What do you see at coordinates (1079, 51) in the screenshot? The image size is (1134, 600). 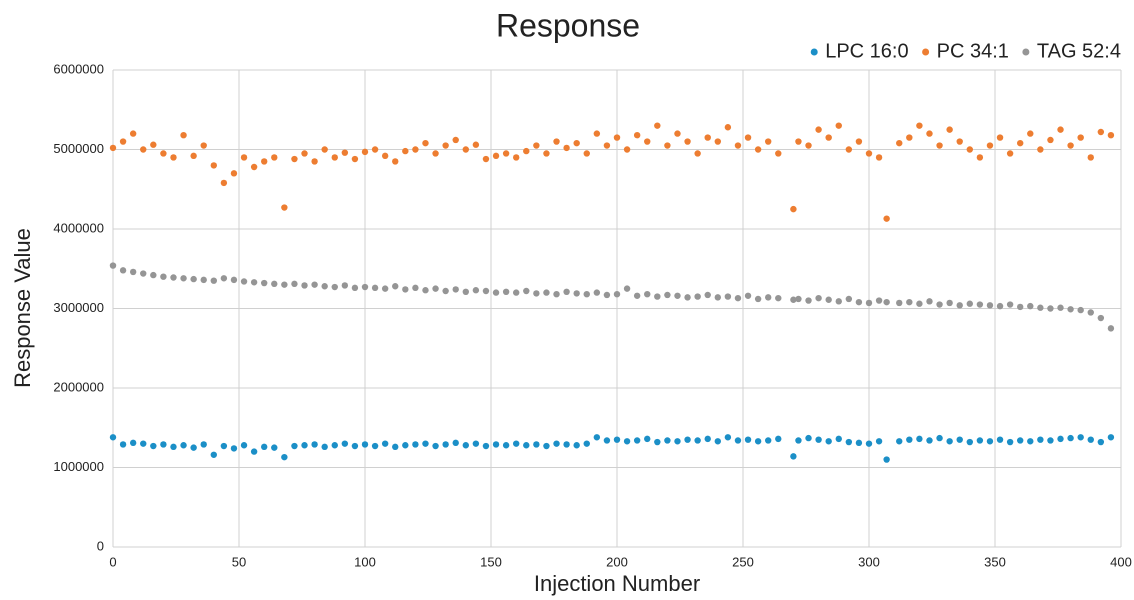 I see `legend-label: TAG 52:4` at bounding box center [1079, 51].